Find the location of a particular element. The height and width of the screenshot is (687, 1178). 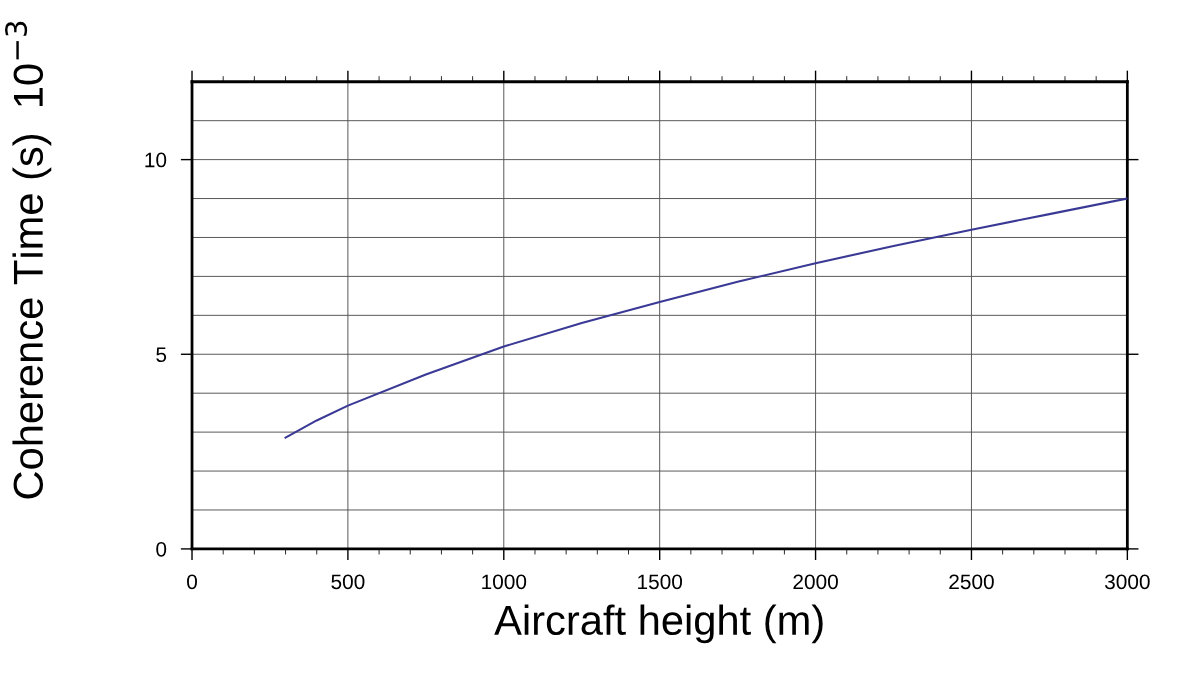

y-tick-label: 5 is located at coordinates (161, 355).